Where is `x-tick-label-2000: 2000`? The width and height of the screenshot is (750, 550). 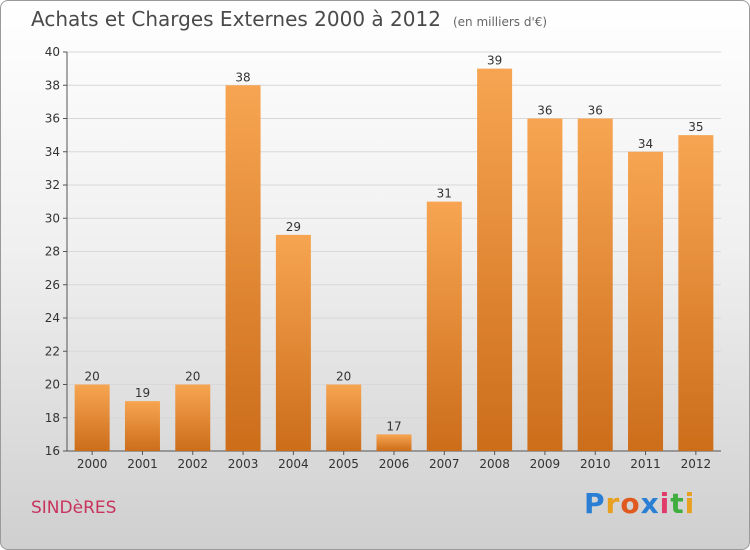
x-tick-label-2000: 2000 is located at coordinates (92, 464).